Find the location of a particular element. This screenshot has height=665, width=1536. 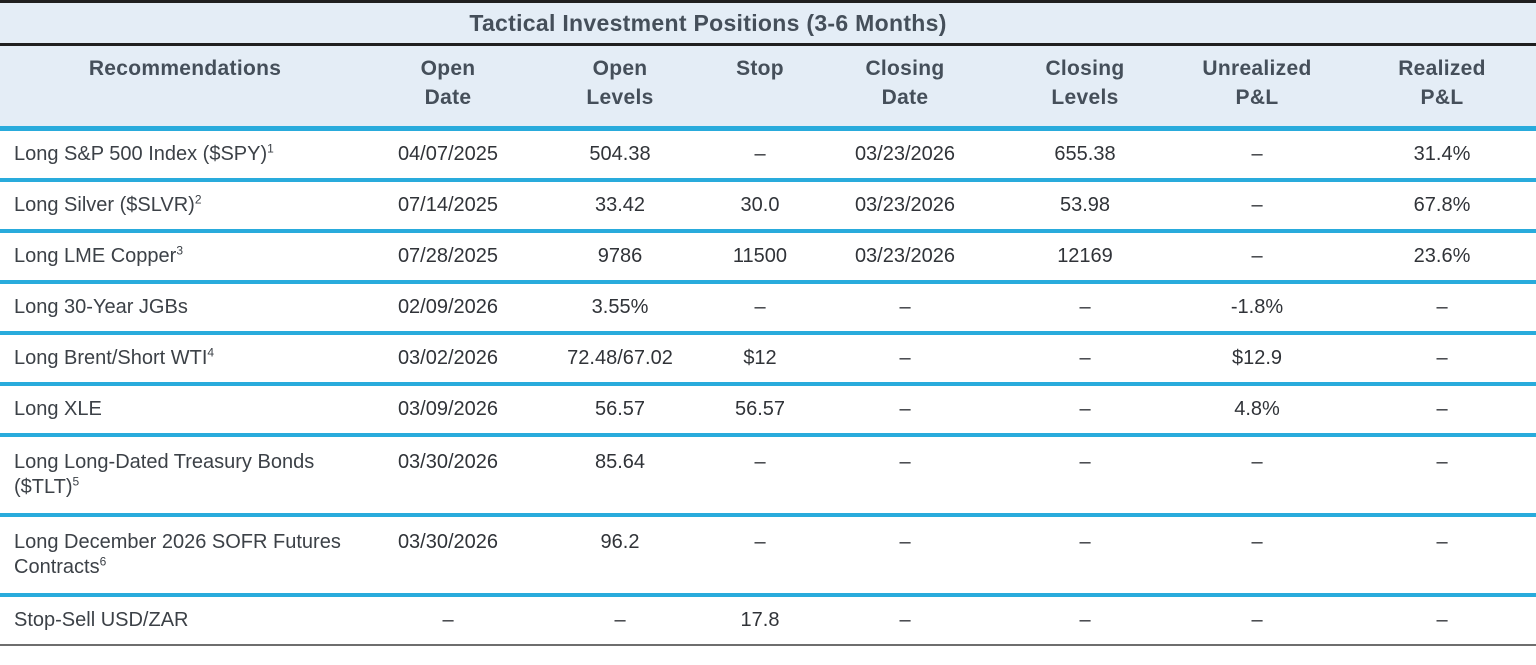

recommendation-label: Long LME Copper is located at coordinates (95, 256).